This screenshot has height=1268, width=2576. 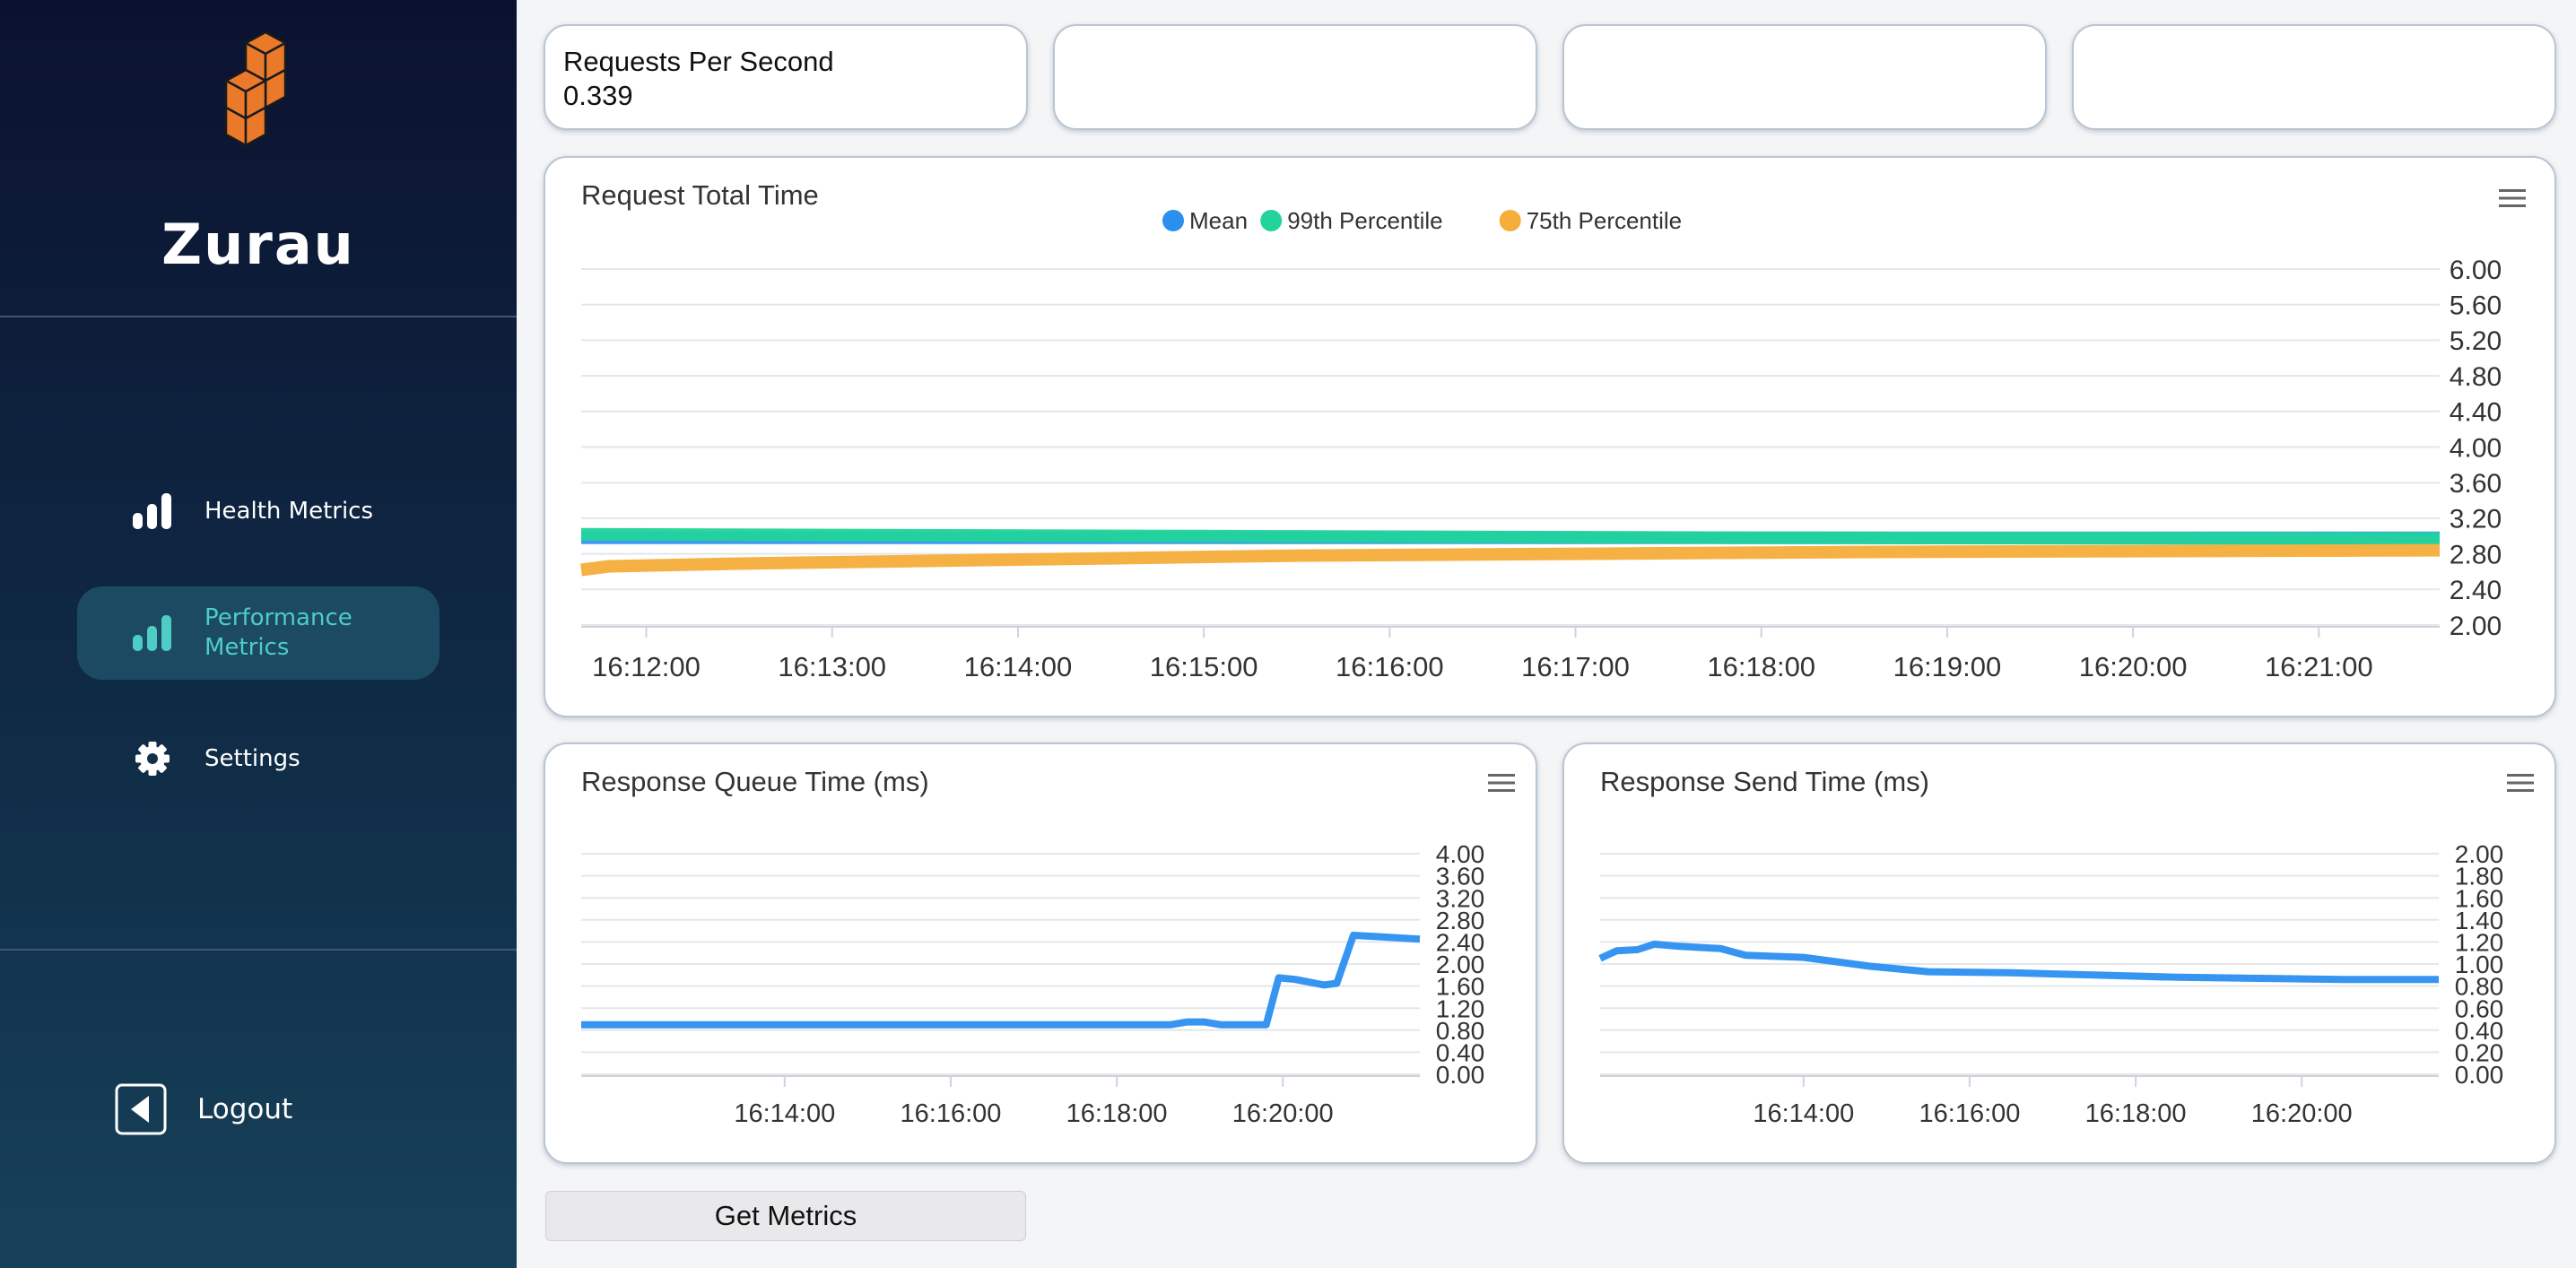 What do you see at coordinates (1040, 953) in the screenshot?
I see `response-queue-time-card: Response Queue Time (ms)` at bounding box center [1040, 953].